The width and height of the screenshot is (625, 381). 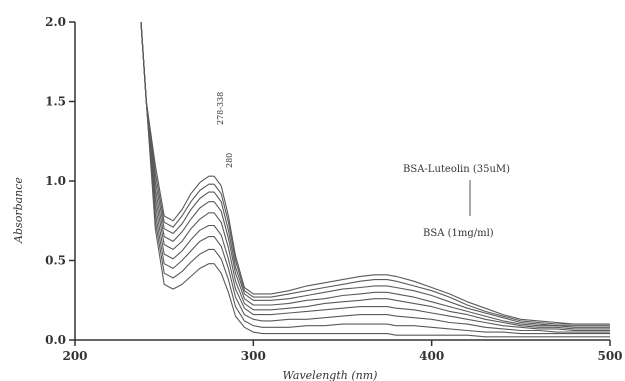 I want to click on y-tick-label: 0.5, so click(x=55, y=261).